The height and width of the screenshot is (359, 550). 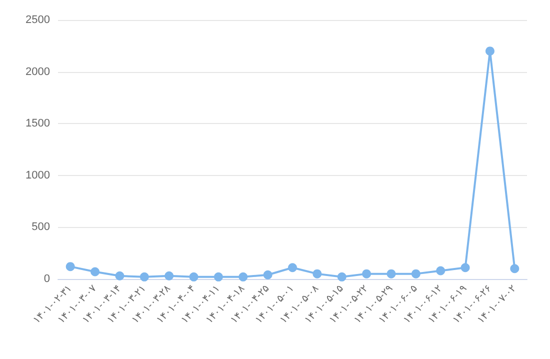 What do you see at coordinates (38, 175) in the screenshot?
I see `y-tick-label: 1000` at bounding box center [38, 175].